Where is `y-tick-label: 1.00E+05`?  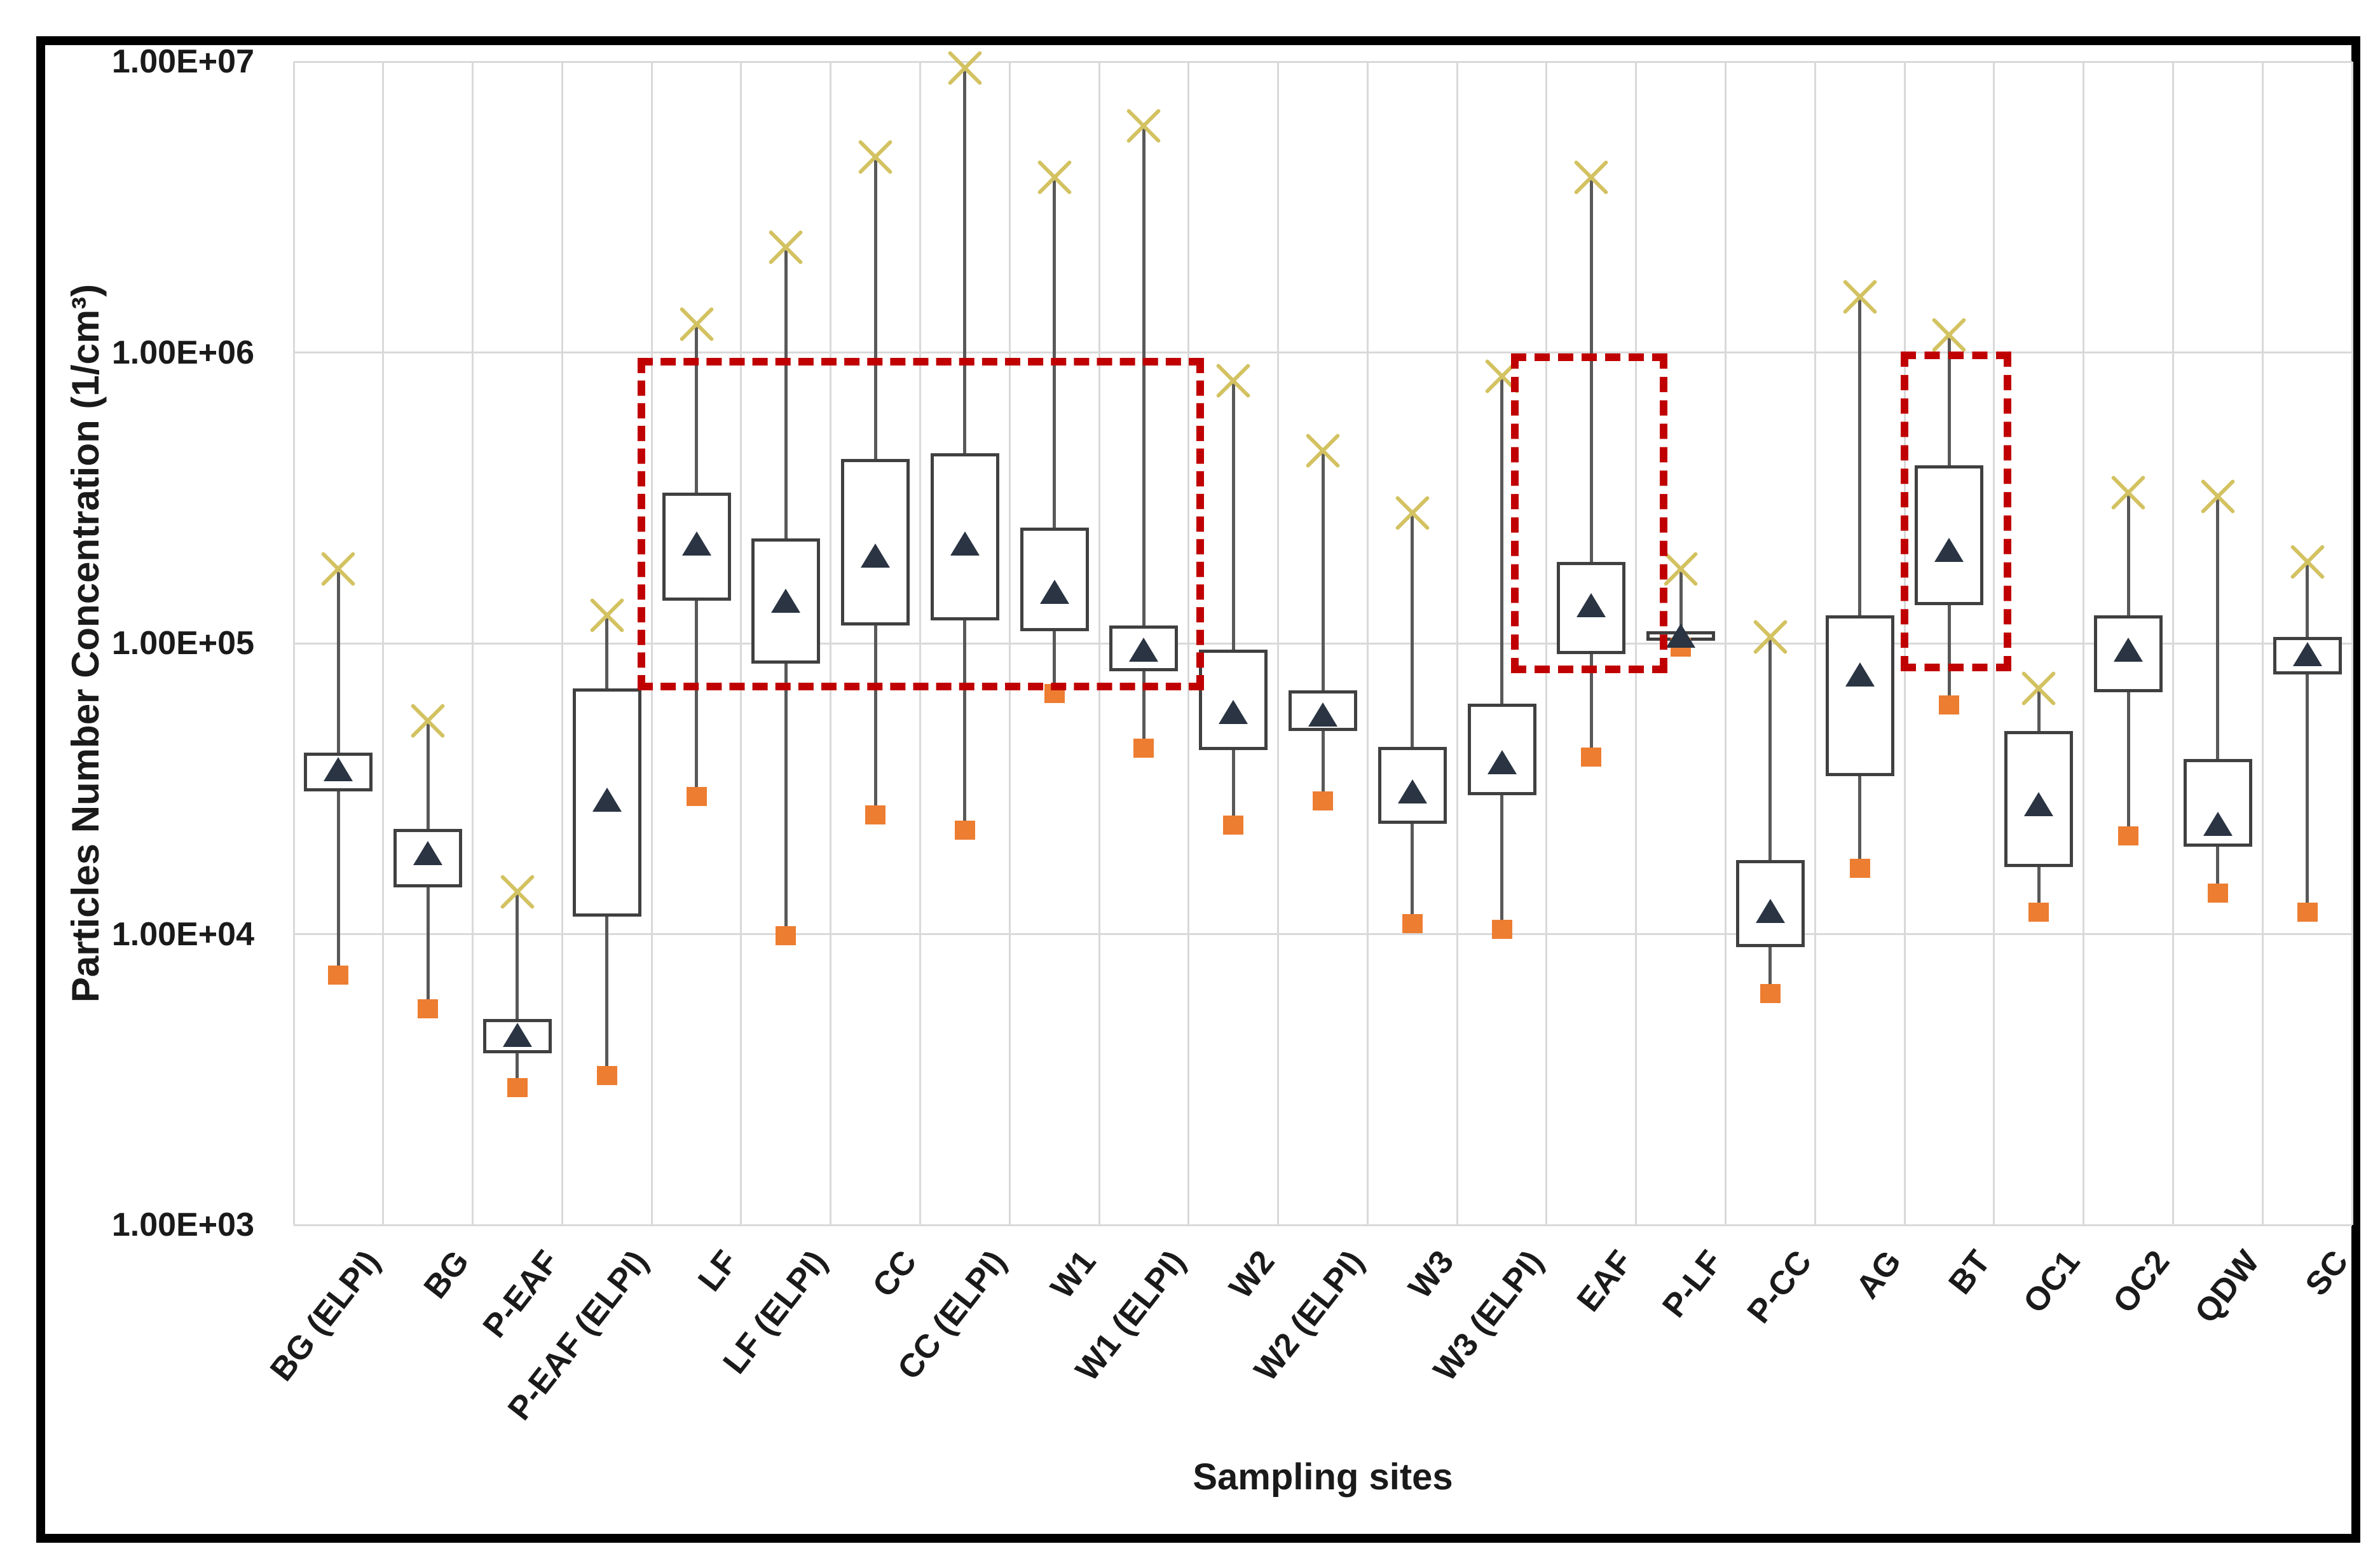 y-tick-label: 1.00E+05 is located at coordinates (182, 643).